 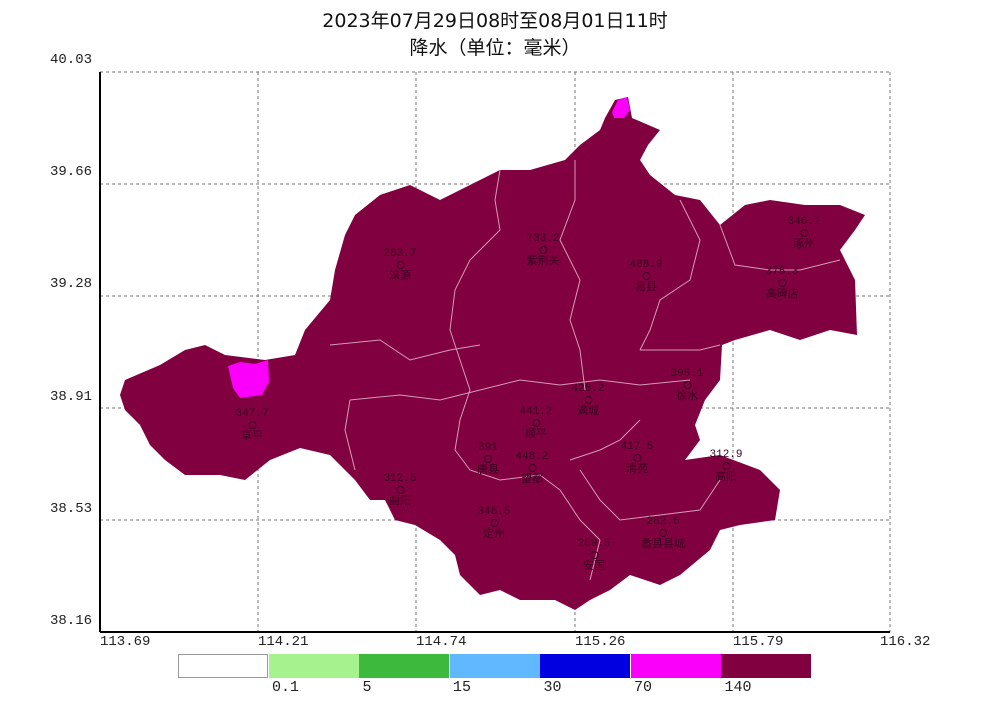 I want to click on station-marker: 312.9 高阳, so click(x=725, y=466).